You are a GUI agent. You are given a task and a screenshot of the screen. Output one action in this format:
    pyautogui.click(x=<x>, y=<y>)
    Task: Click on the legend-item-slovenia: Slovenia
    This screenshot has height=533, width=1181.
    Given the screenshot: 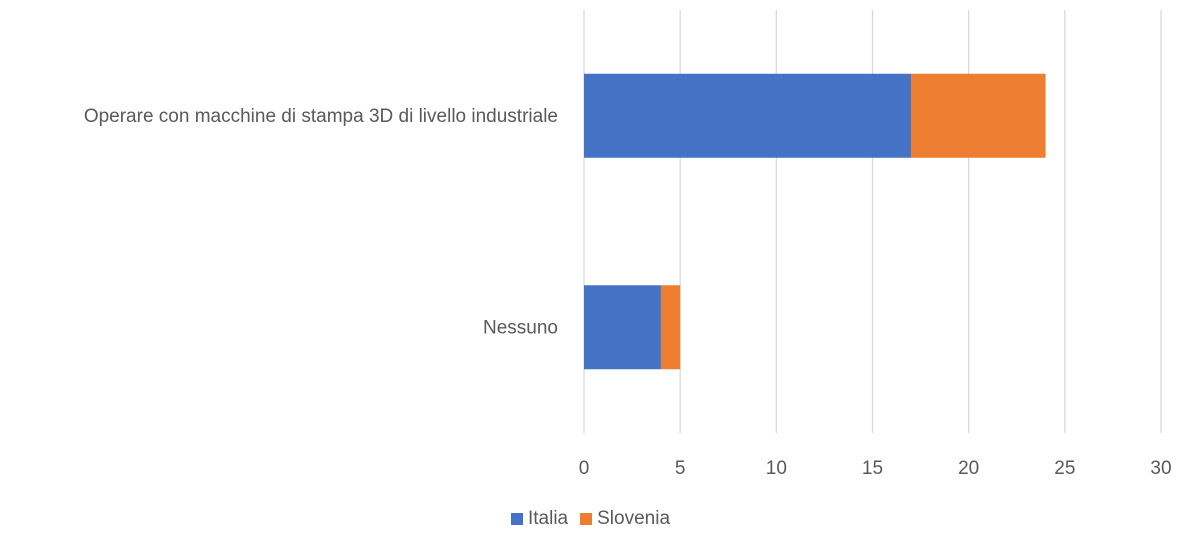 What is the action you would take?
    pyautogui.click(x=625, y=519)
    